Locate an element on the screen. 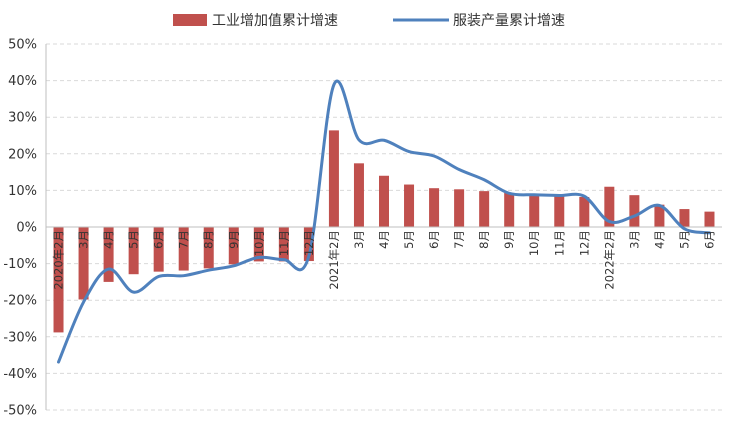  y-tick-label: -50% is located at coordinates (20, 411).